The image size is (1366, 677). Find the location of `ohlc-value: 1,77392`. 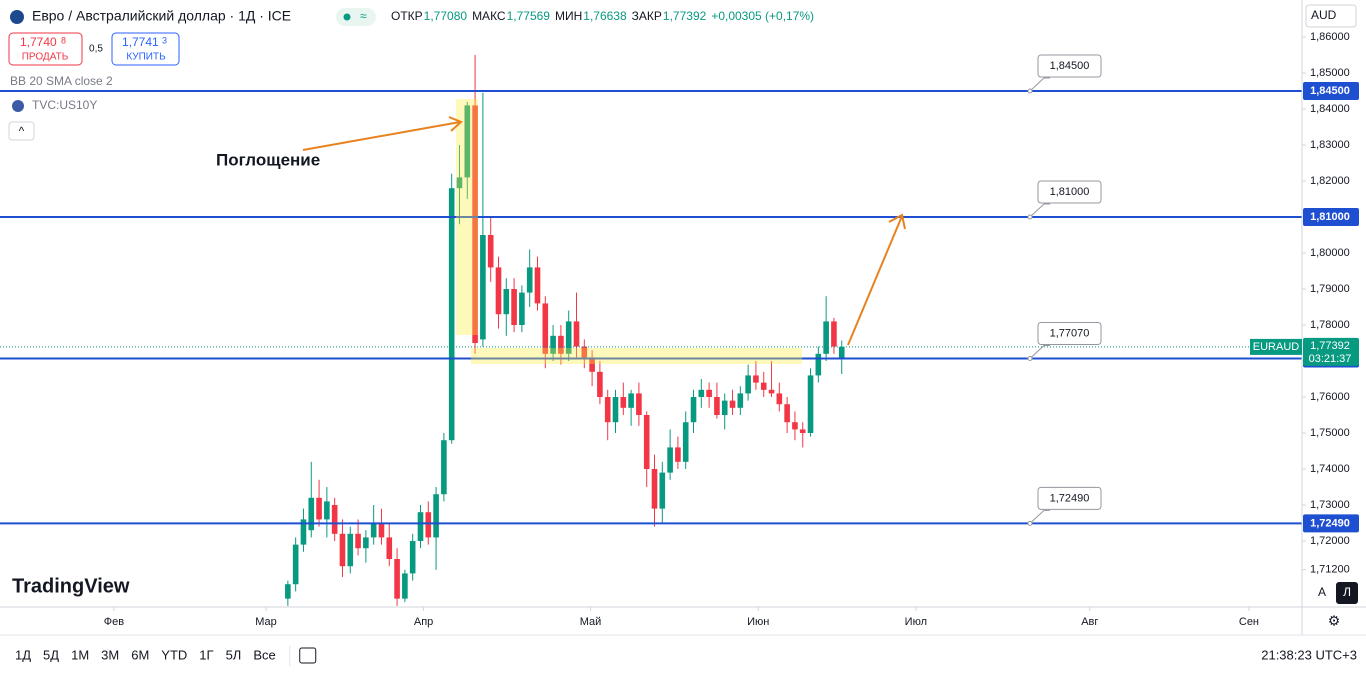

ohlc-value: 1,77392 is located at coordinates (685, 16).